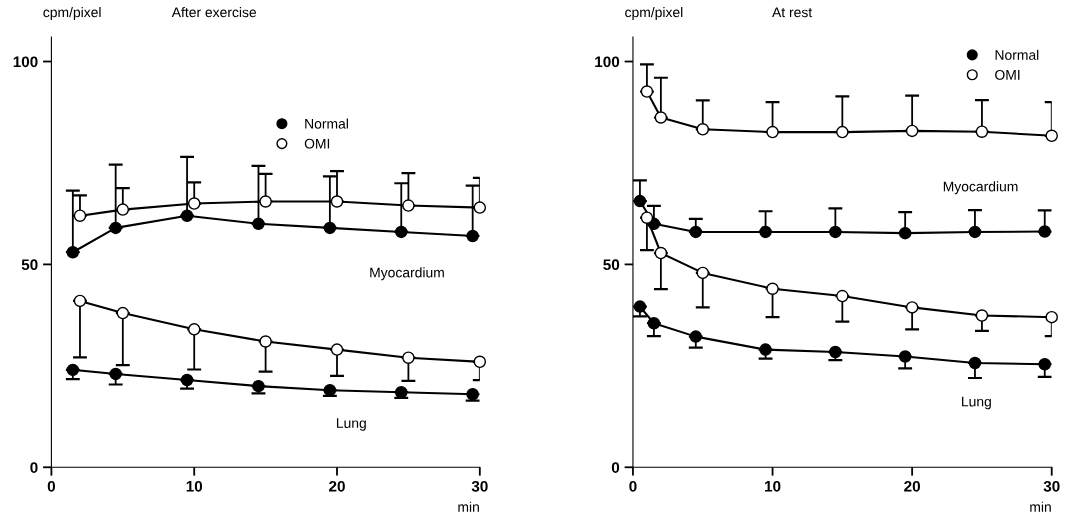 Image resolution: width=1071 pixels, height=531 pixels. Describe the element at coordinates (214, 12) in the screenshot. I see `chart-title: After exercise` at that location.